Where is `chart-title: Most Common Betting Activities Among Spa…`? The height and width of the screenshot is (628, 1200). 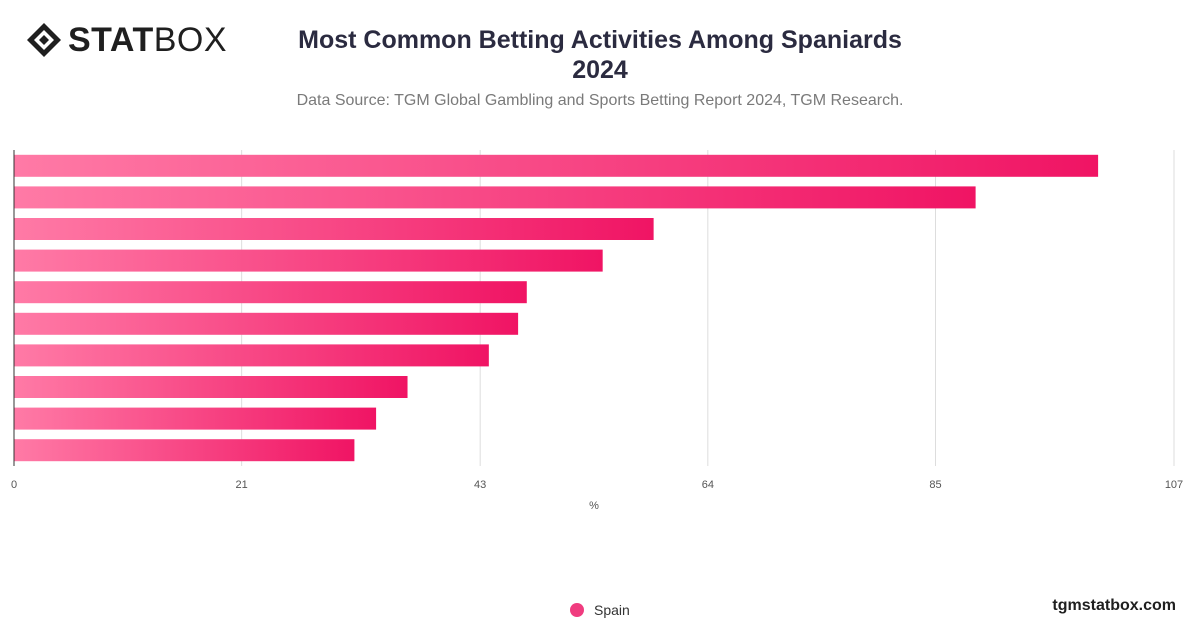
chart-title: Most Common Betting Activities Among Spa… is located at coordinates (600, 55).